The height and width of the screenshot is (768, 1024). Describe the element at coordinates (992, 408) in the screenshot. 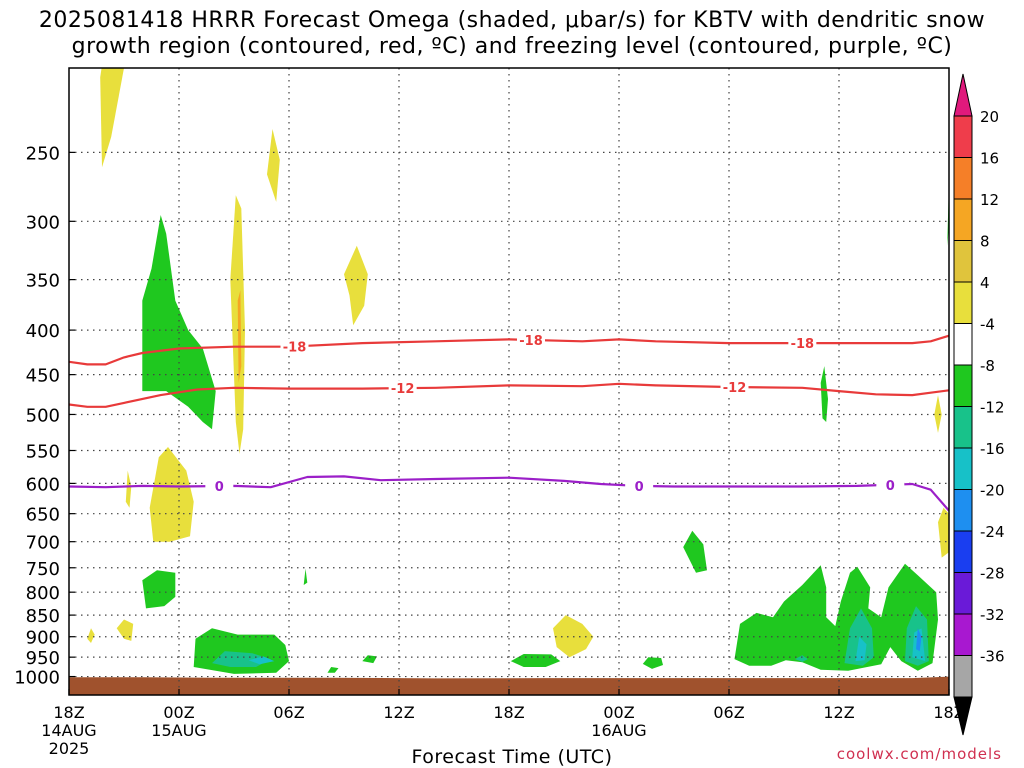

I see `colorbar-label--12: -12` at that location.